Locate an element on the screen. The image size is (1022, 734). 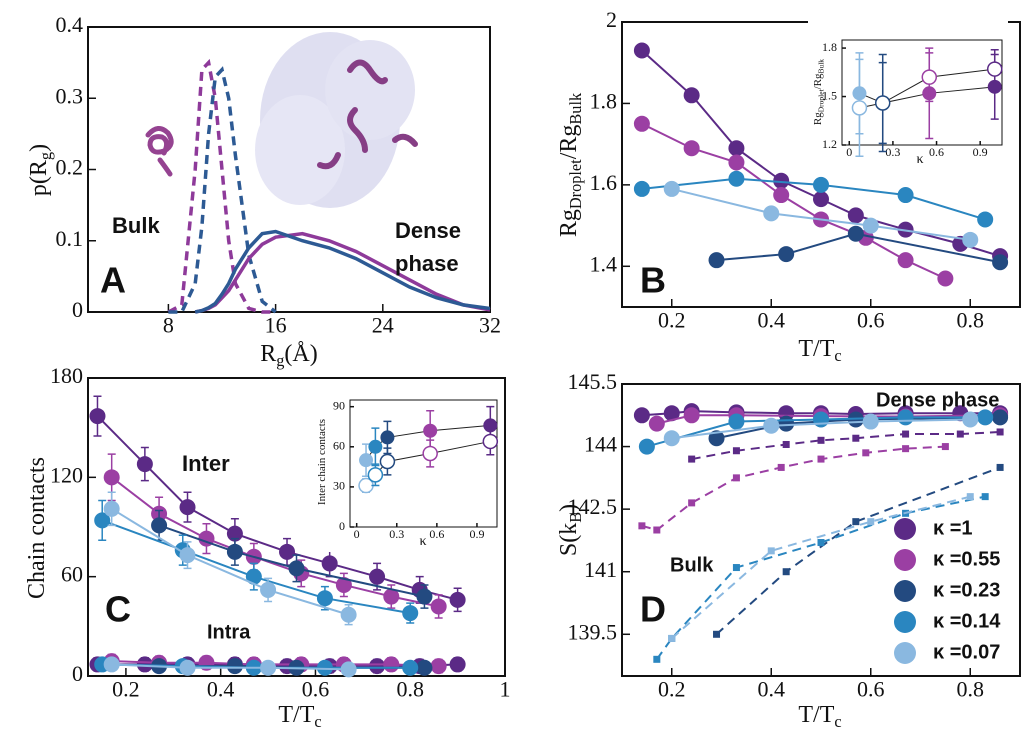
y-tick-label: 90 is located at coordinates (339, 405).